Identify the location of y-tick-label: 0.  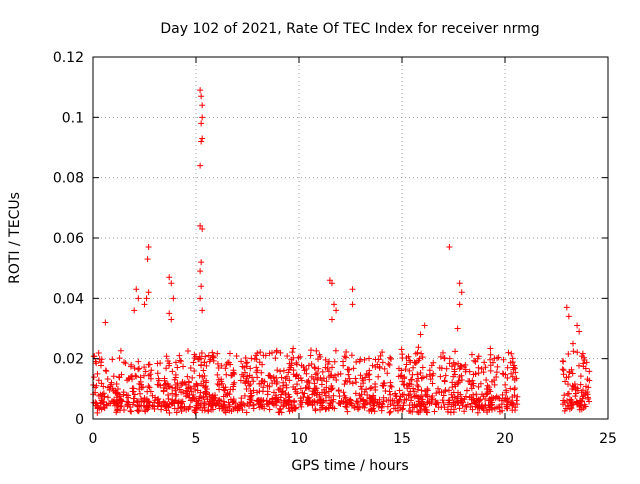
(79, 420).